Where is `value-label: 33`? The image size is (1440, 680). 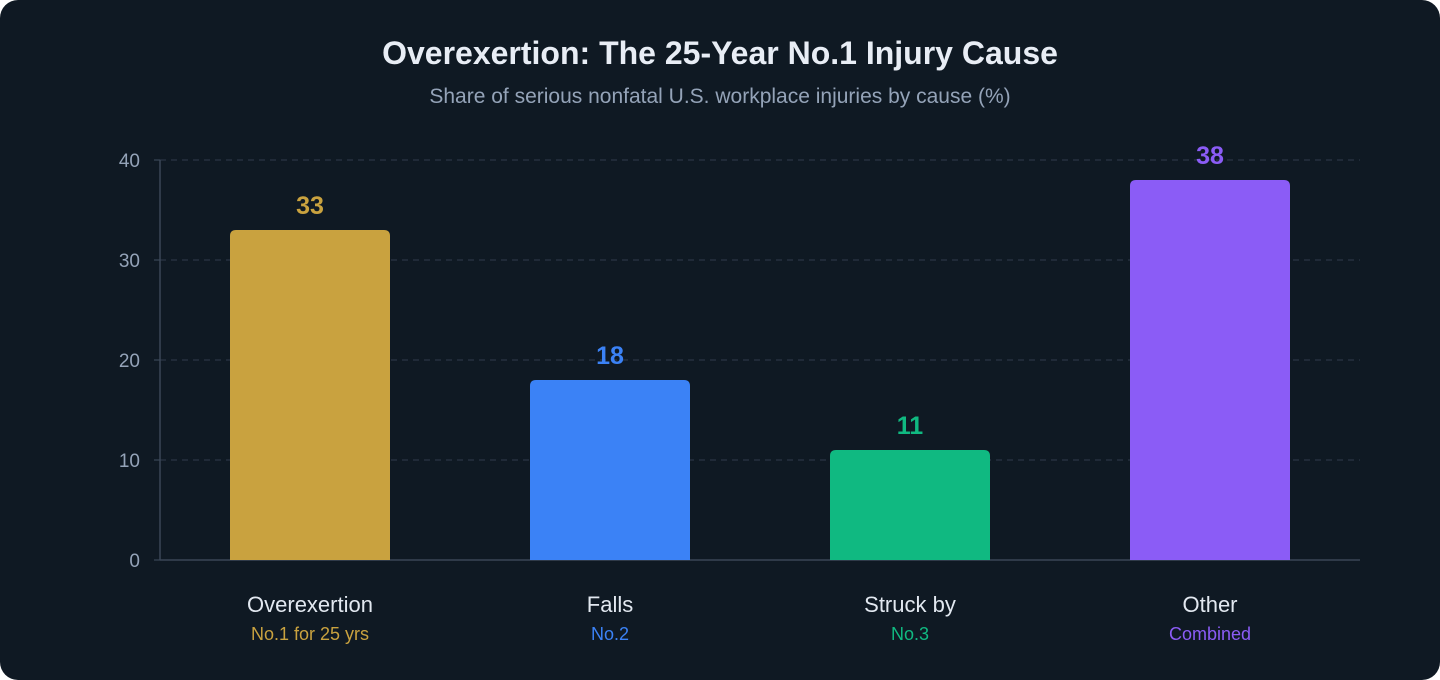 value-label: 33 is located at coordinates (310, 206).